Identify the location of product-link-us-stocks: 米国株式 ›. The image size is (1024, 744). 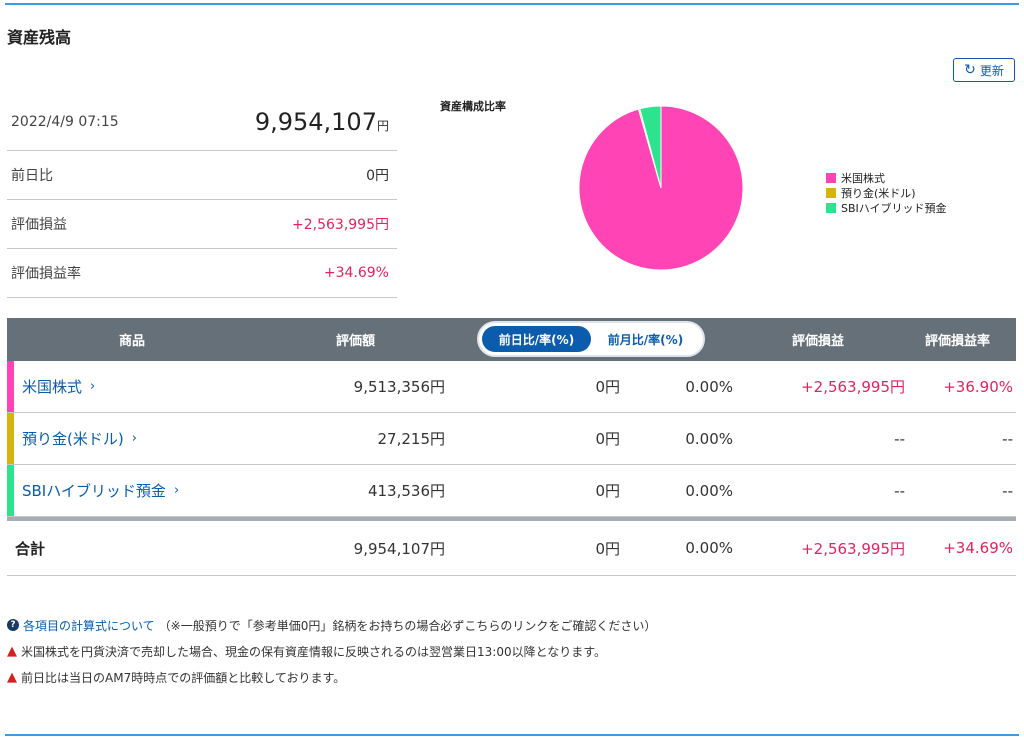
(58, 386).